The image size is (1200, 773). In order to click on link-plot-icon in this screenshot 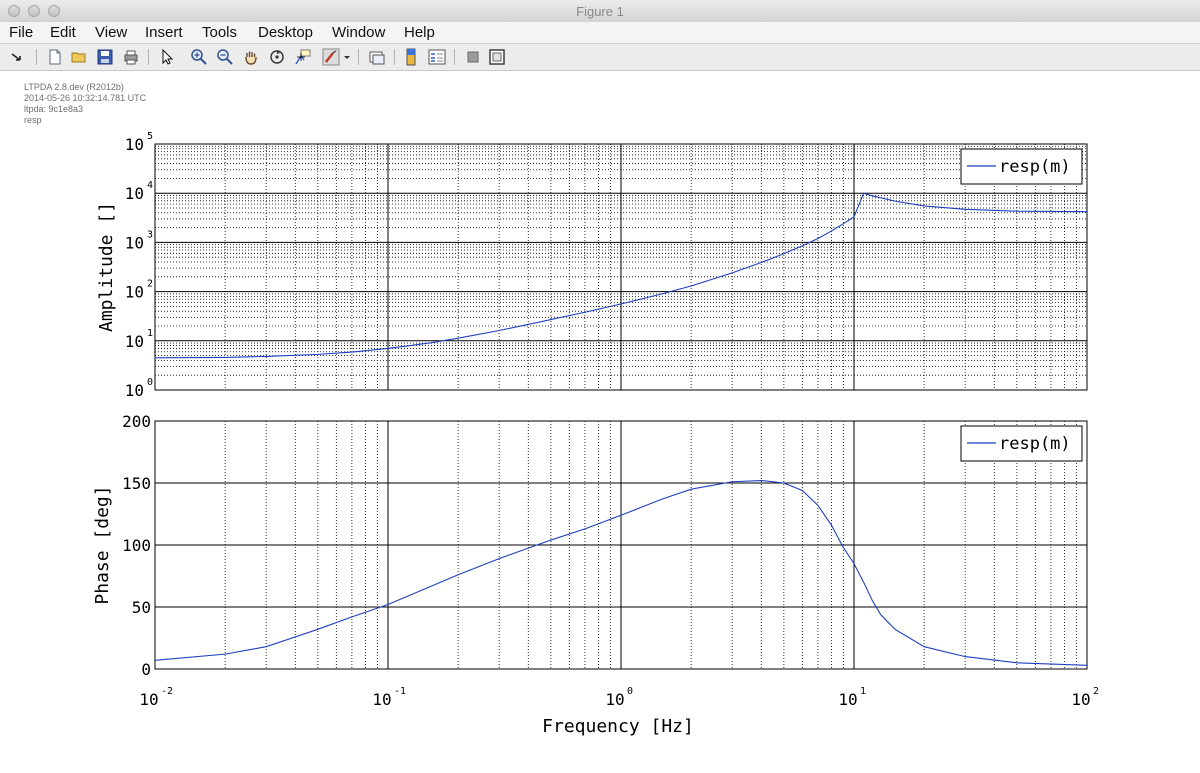, I will do `click(377, 57)`.